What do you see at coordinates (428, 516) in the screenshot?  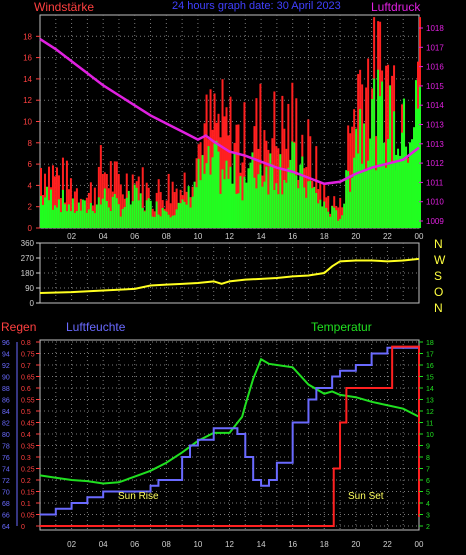 I see `temp-tick-label: 3` at bounding box center [428, 516].